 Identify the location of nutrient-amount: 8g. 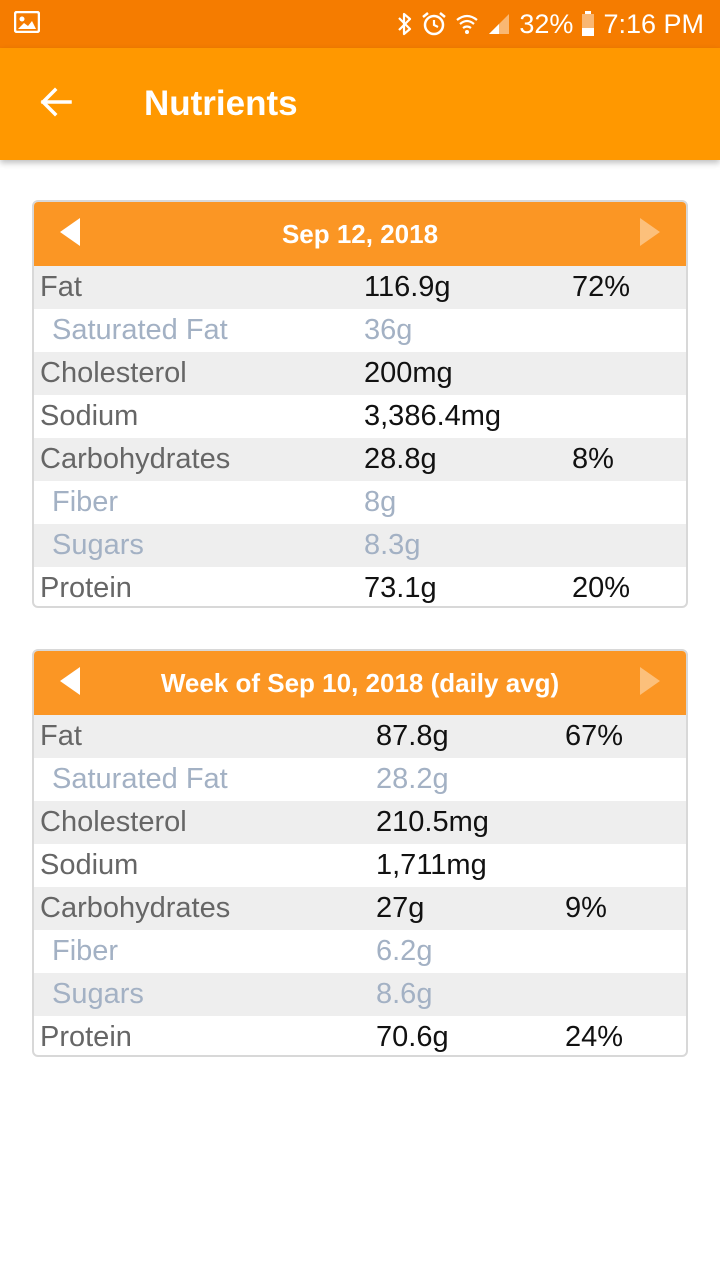
(380, 502).